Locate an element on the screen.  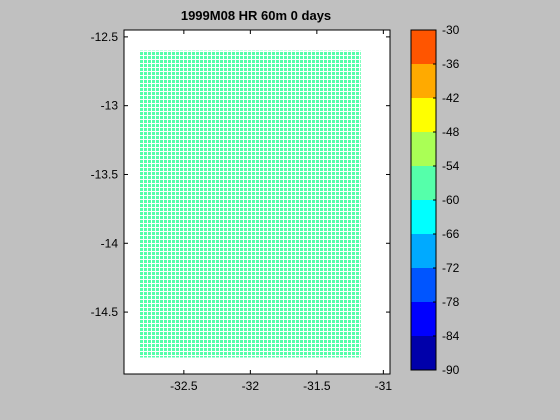
y-tick-label: -14.5 is located at coordinates (105, 312).